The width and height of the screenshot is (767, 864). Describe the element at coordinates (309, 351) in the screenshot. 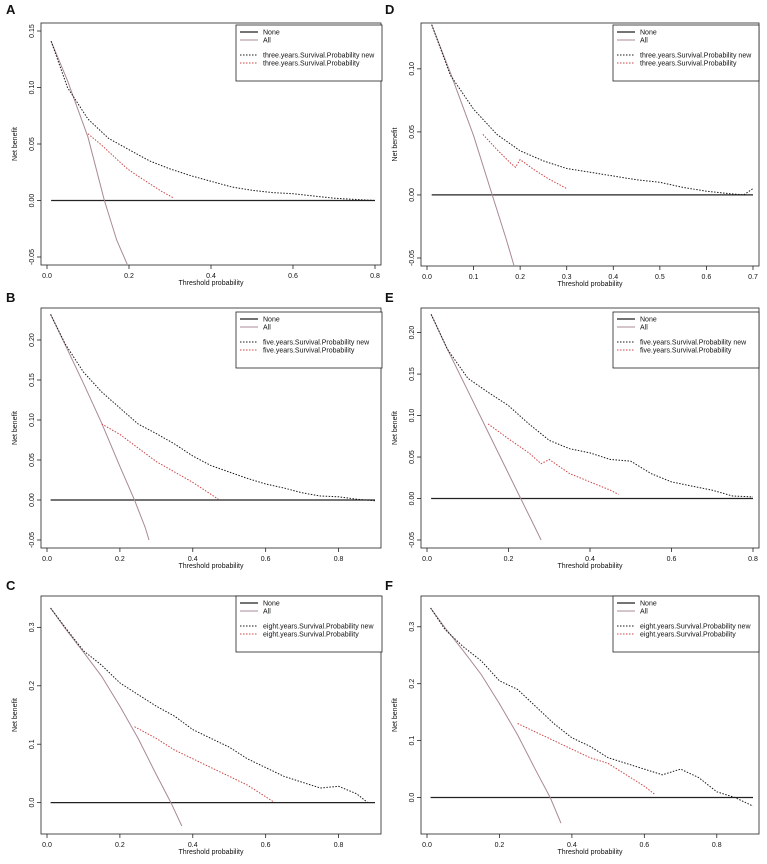

I see `legend-entry: five.years.Survival.Probability` at that location.